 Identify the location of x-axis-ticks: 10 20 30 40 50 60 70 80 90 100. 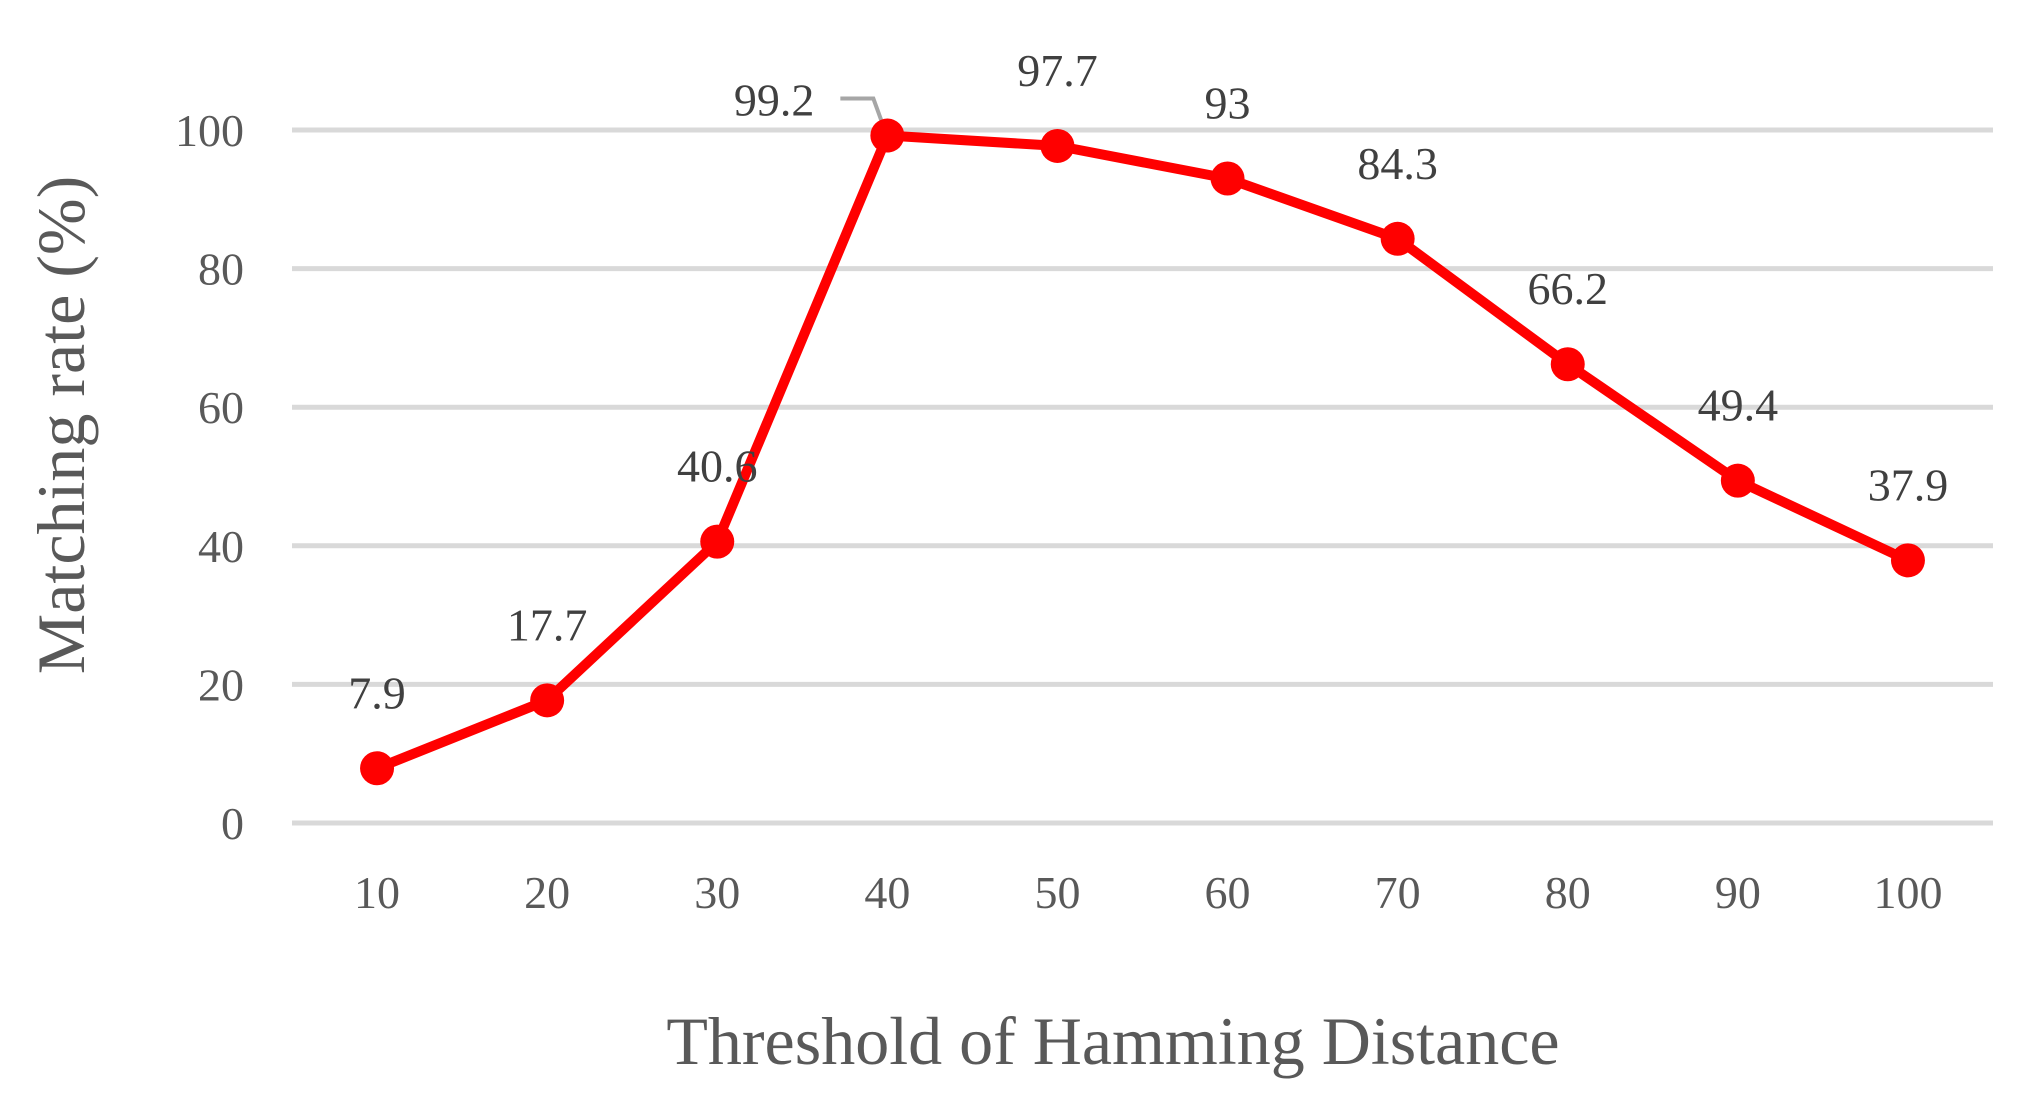
(1148, 892).